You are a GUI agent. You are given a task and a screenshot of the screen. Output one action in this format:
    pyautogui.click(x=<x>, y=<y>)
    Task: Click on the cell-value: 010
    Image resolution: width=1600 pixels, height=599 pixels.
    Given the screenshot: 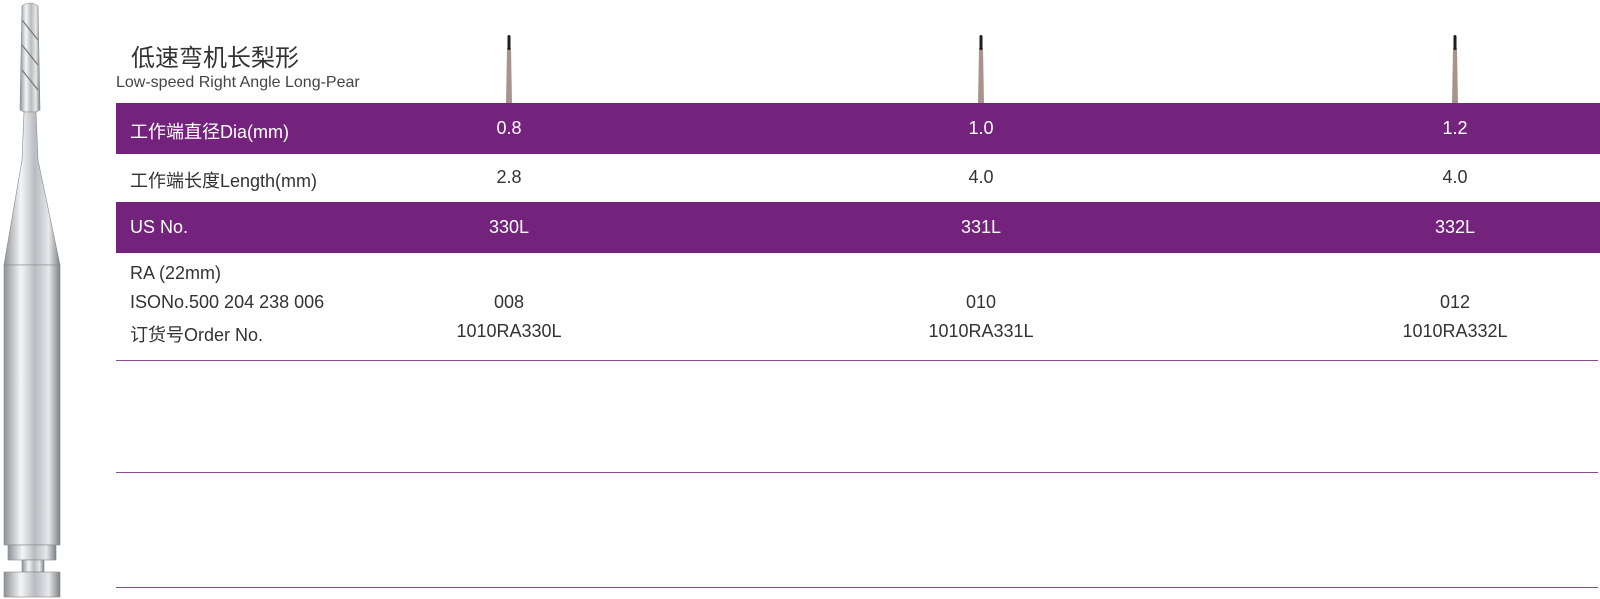 What is the action you would take?
    pyautogui.click(x=981, y=302)
    